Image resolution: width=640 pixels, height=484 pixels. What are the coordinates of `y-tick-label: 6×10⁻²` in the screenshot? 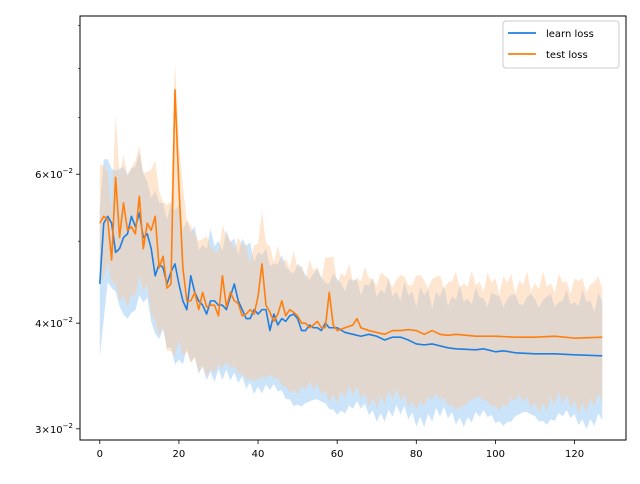 It's located at (54, 174).